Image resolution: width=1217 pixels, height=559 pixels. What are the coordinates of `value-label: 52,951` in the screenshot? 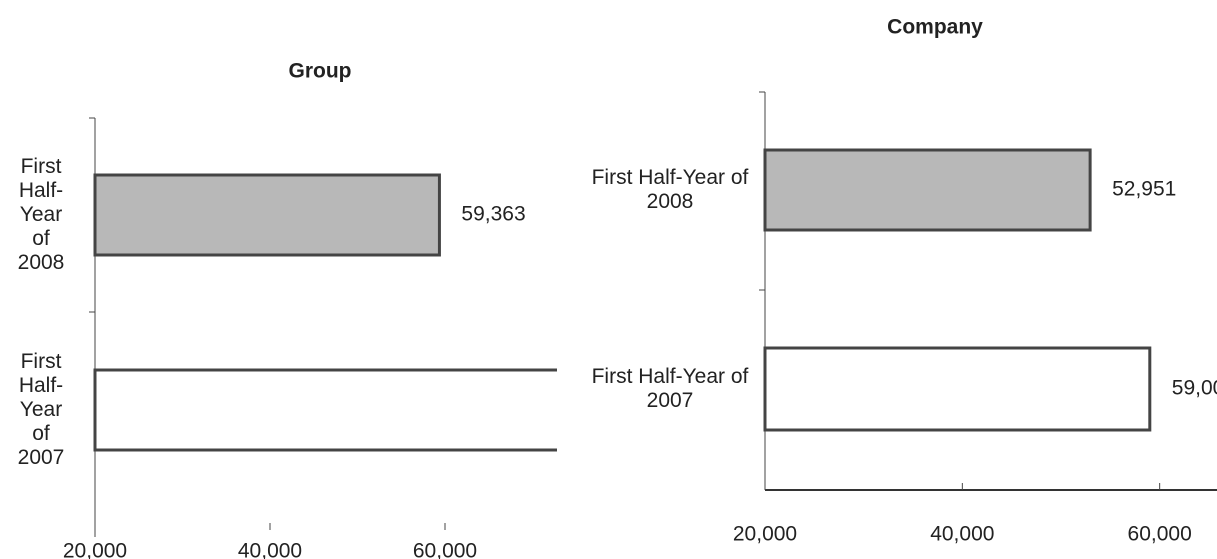 It's located at (1144, 189).